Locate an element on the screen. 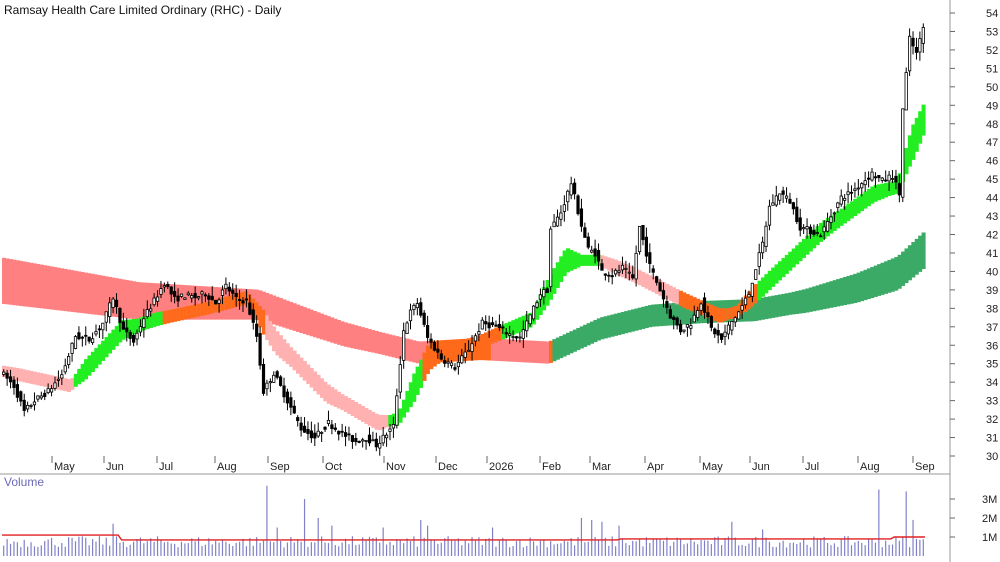 The width and height of the screenshot is (1000, 562). y-tick-label: 33 is located at coordinates (992, 402).